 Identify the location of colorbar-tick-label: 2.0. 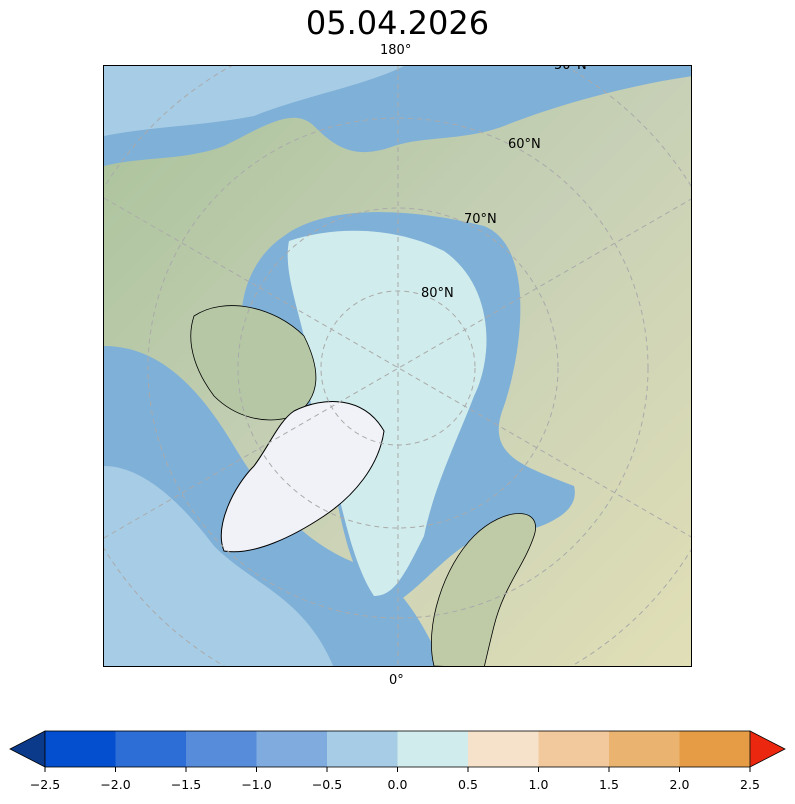
(679, 784).